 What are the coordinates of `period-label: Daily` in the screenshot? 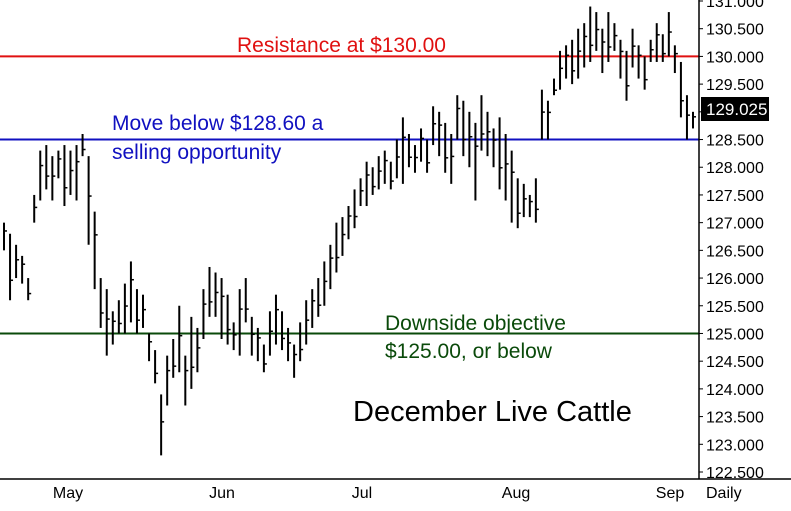 It's located at (724, 493).